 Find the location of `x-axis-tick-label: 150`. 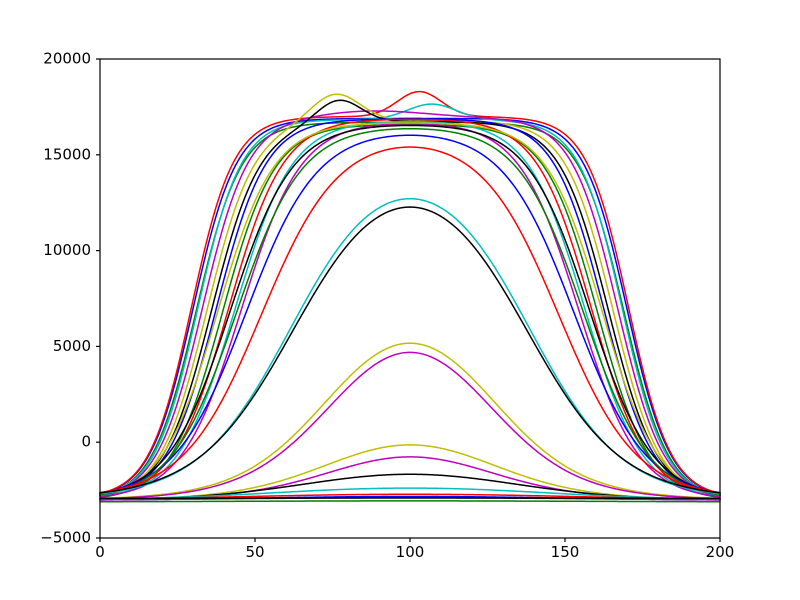

x-axis-tick-label: 150 is located at coordinates (565, 552).